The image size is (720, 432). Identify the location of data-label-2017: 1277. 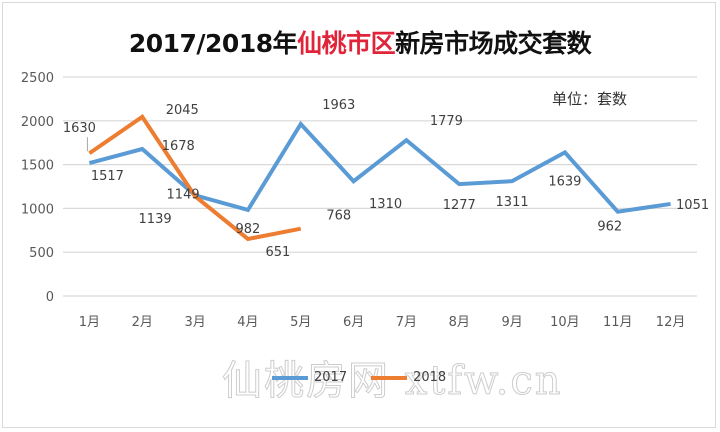
(459, 205).